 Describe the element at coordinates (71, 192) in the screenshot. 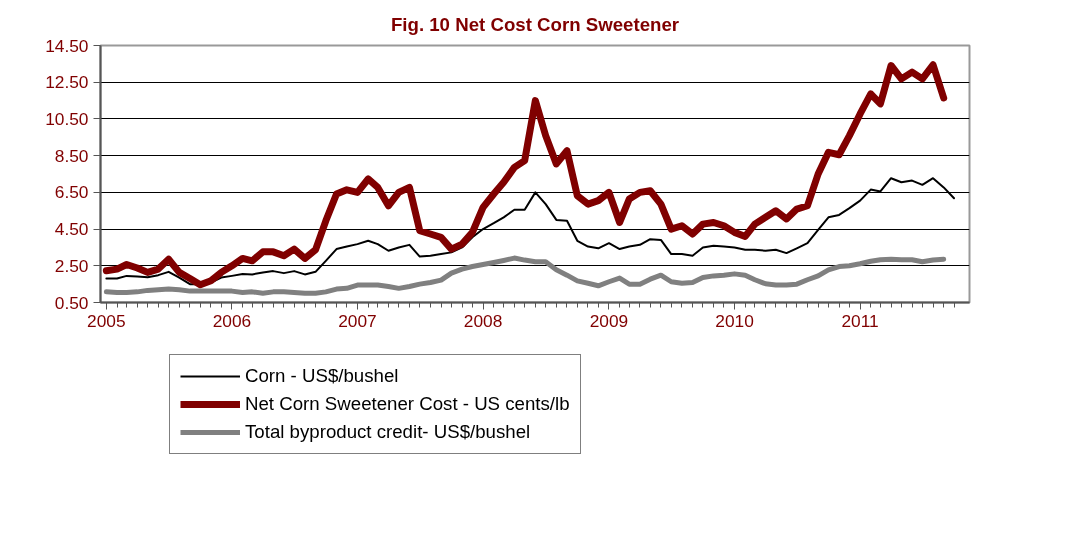

I see `y-tick-label: 6.50` at that location.